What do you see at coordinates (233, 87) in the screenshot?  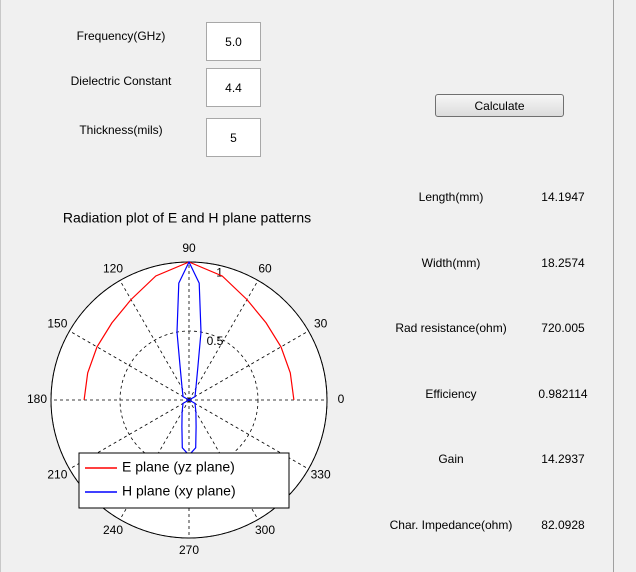 I see `input-field: 4.4` at bounding box center [233, 87].